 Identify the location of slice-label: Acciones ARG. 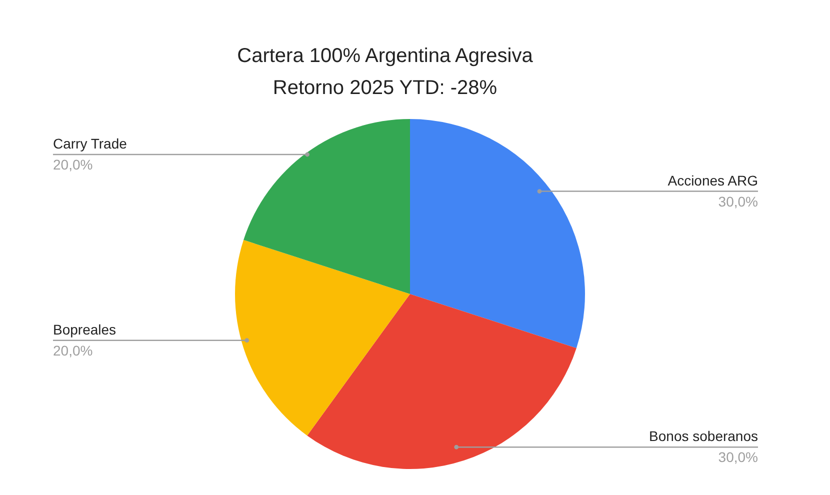
(713, 180).